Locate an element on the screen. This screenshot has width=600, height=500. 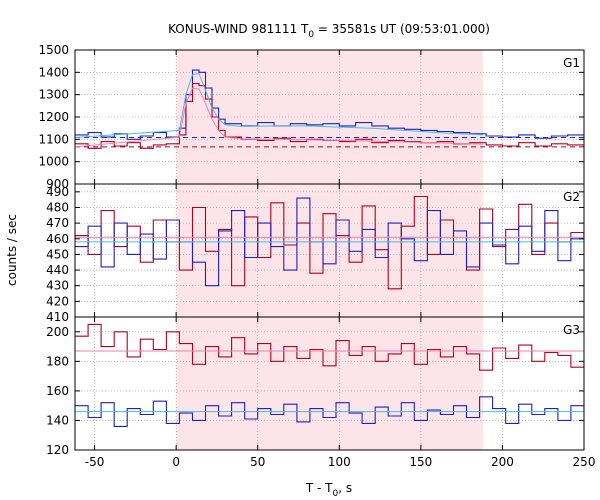
panel-label: G1 is located at coordinates (571, 63).